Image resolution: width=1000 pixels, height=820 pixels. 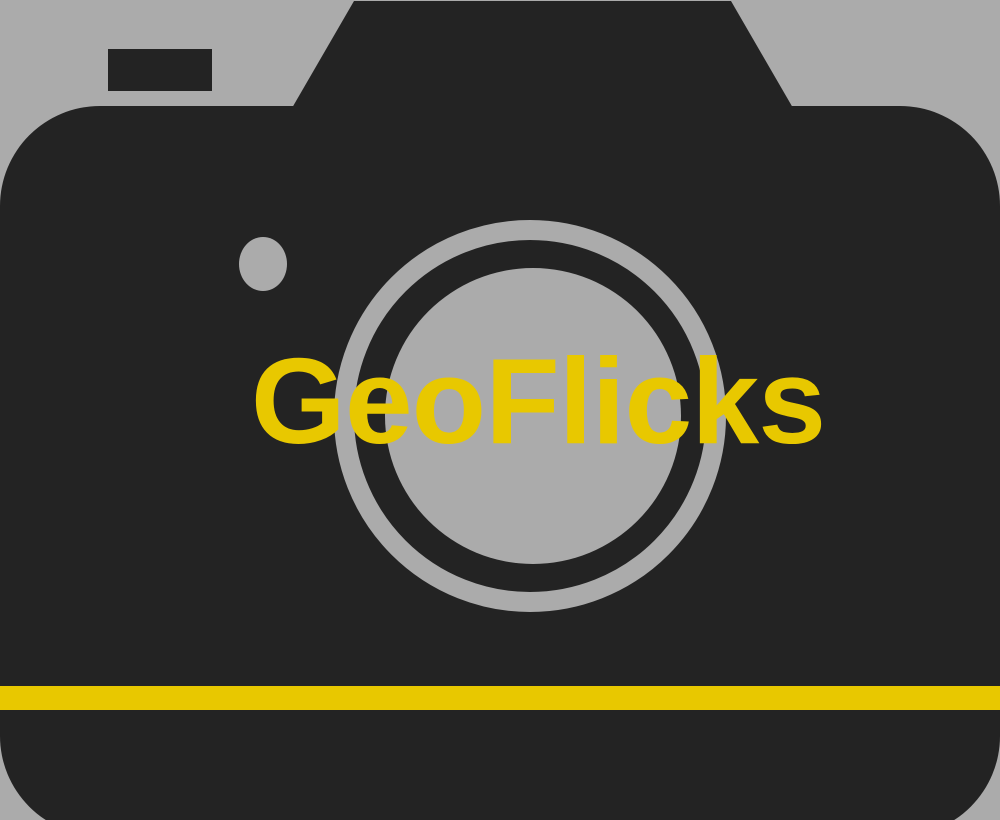 I want to click on lens-glass, so click(x=533, y=416).